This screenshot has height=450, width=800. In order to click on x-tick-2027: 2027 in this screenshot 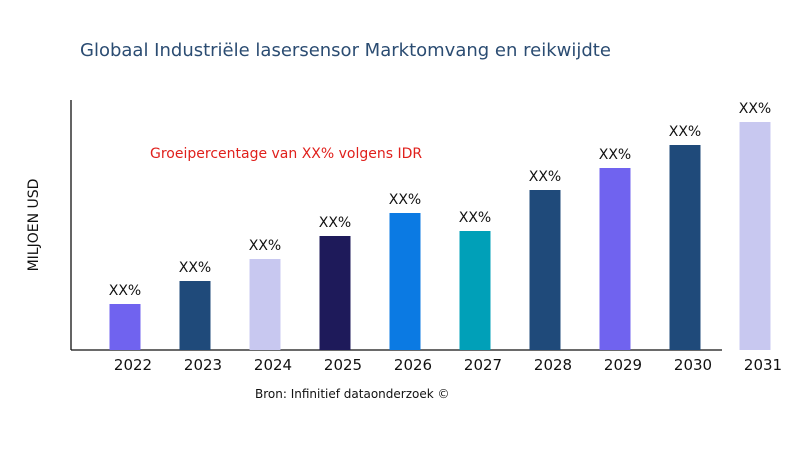, I will do `click(483, 365)`.